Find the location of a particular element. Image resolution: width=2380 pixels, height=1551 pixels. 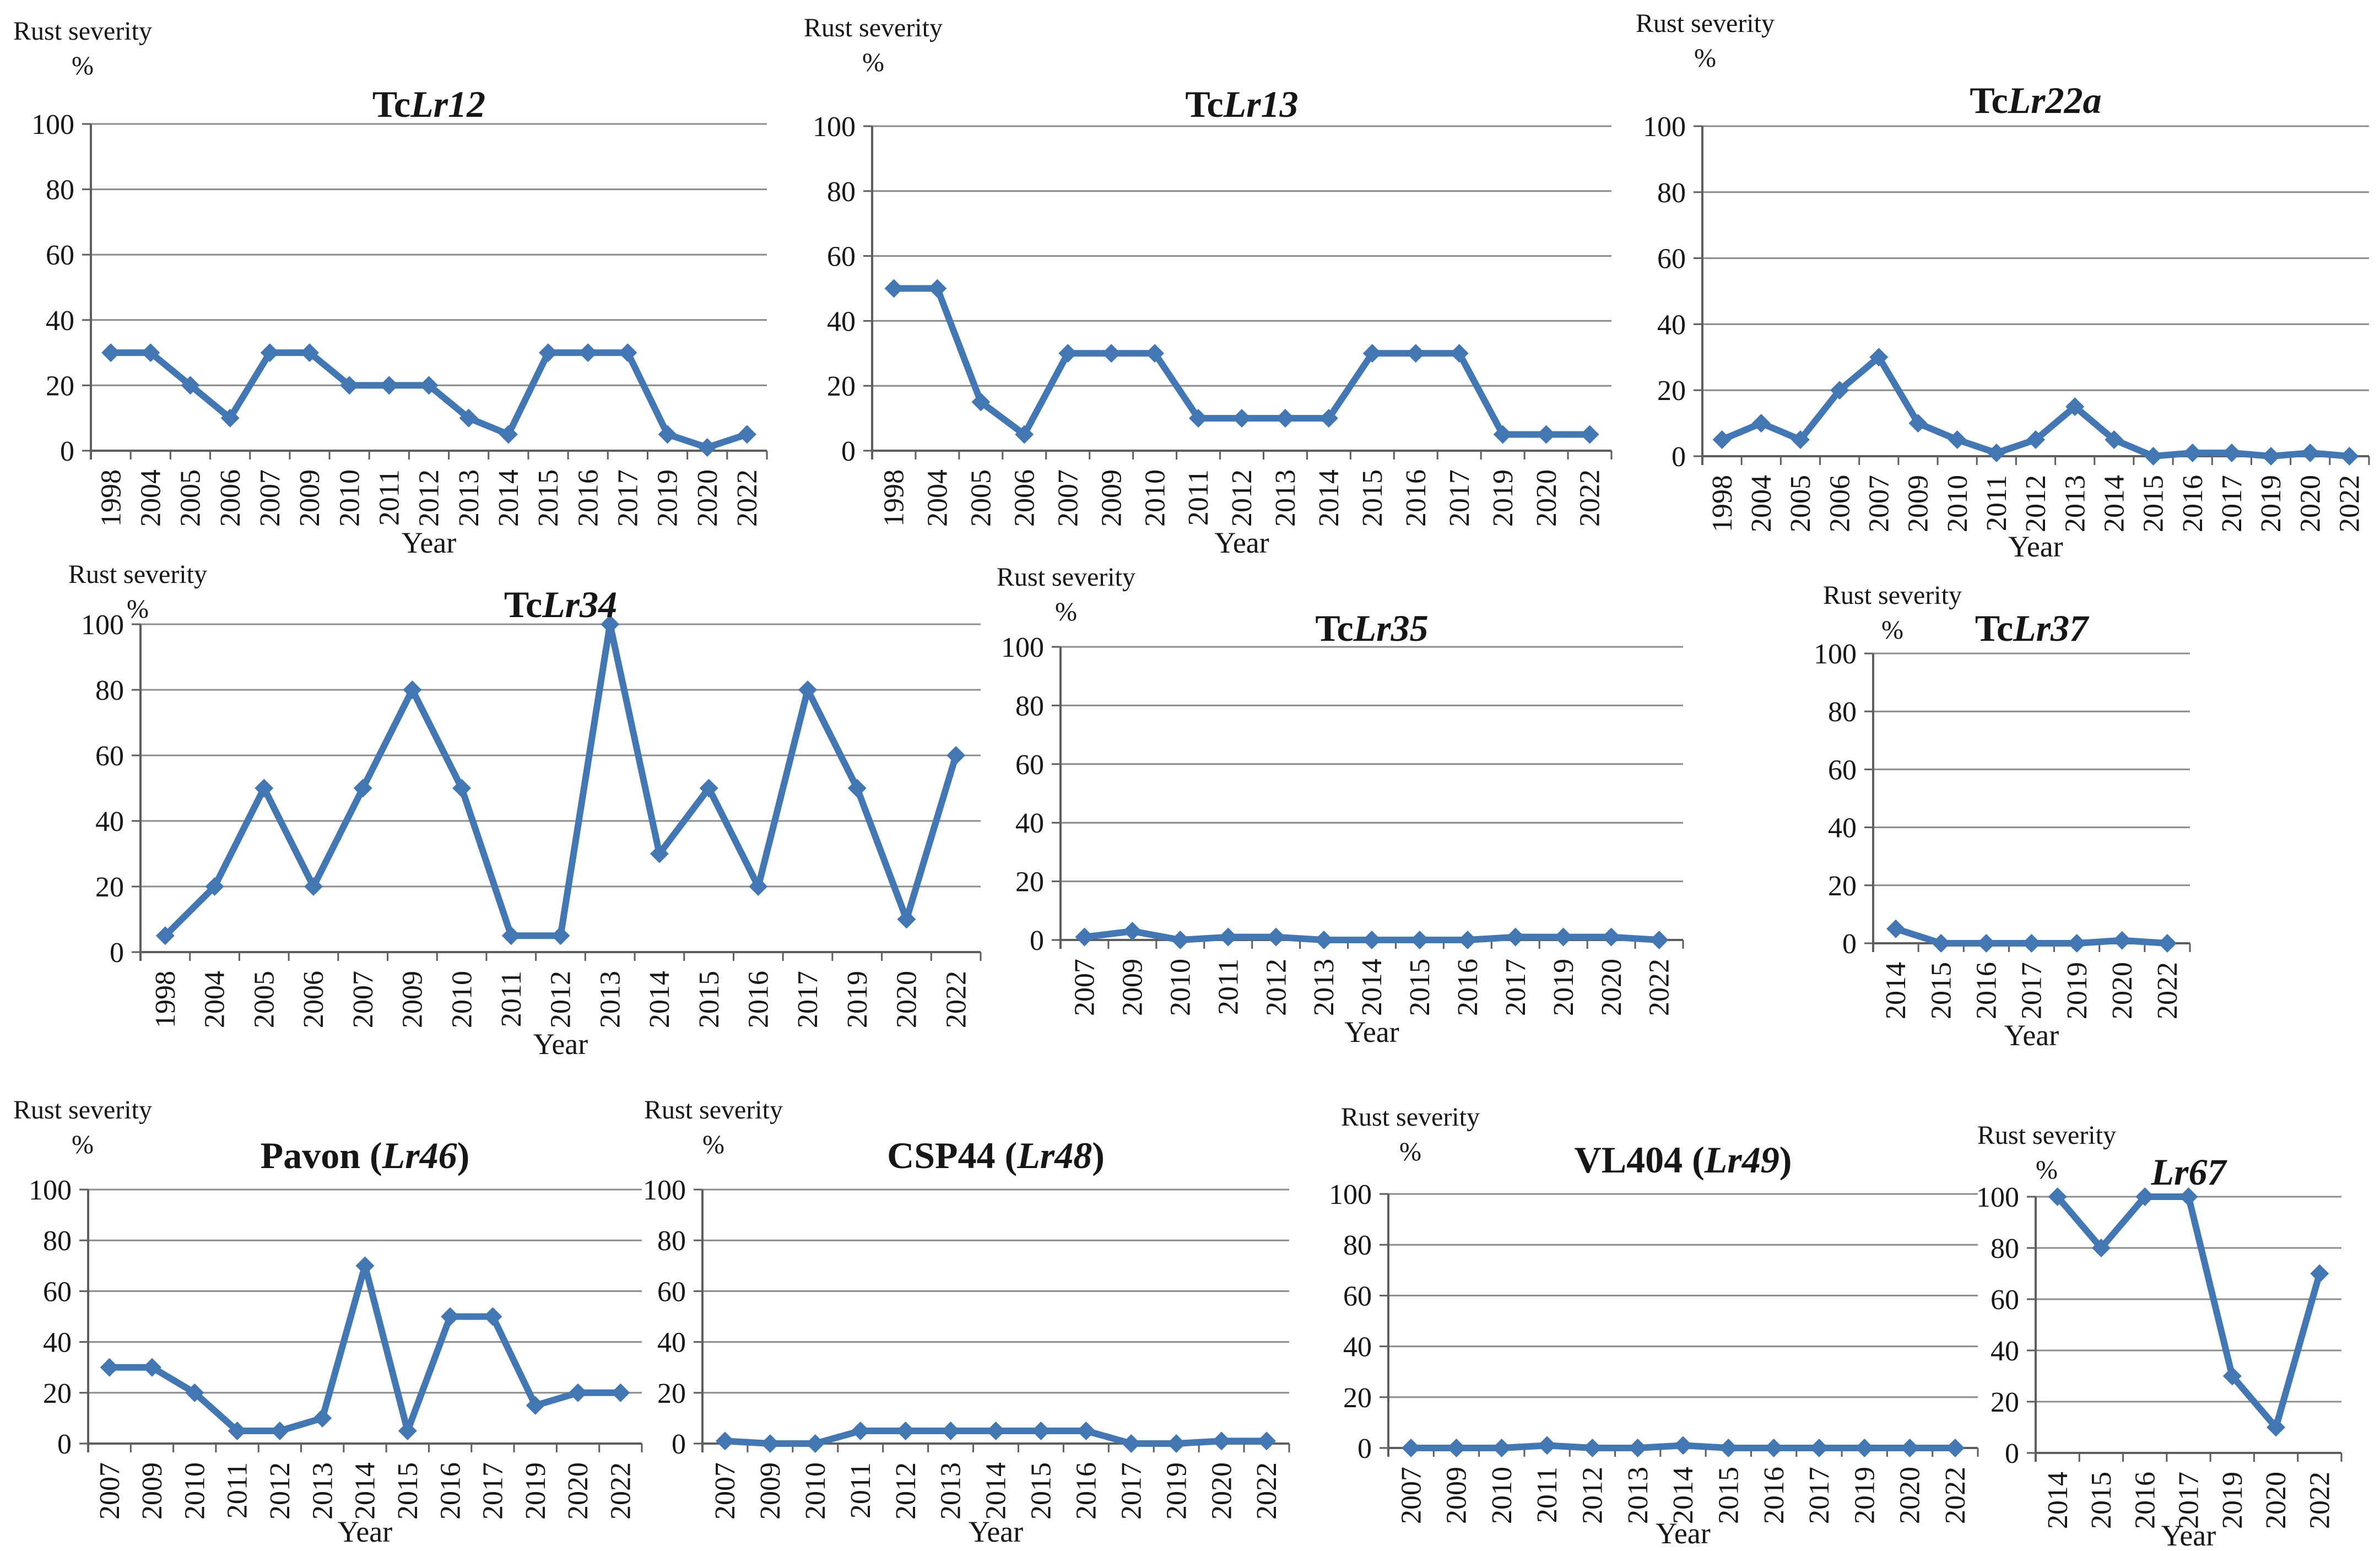

chart-title: Pavon (Lr46) is located at coordinates (365, 1155).